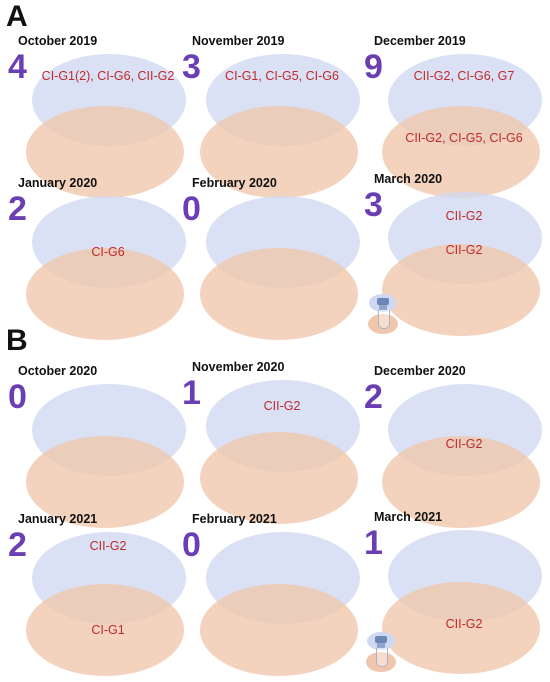 The width and height of the screenshot is (550, 682). What do you see at coordinates (17, 16) in the screenshot?
I see `panel-a-letter: A` at bounding box center [17, 16].